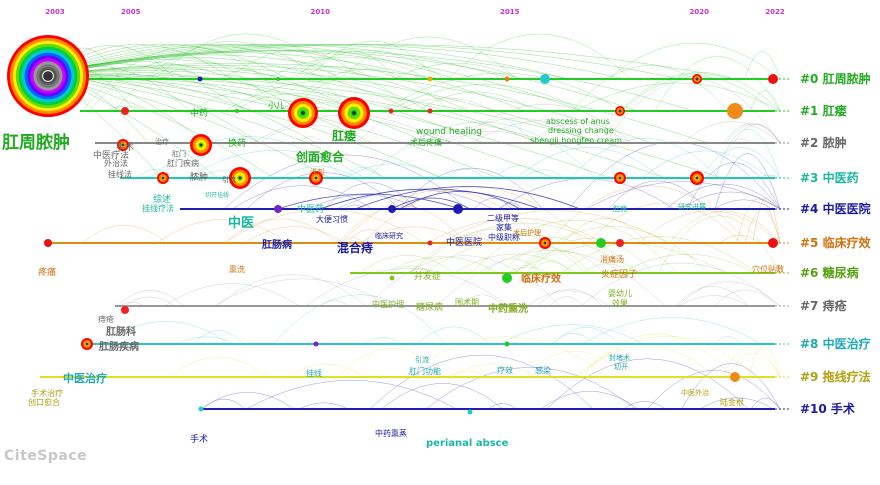 The width and height of the screenshot is (880, 485). What do you see at coordinates (823, 142) in the screenshot?
I see `cluster-label: #2 脓肿` at bounding box center [823, 142].